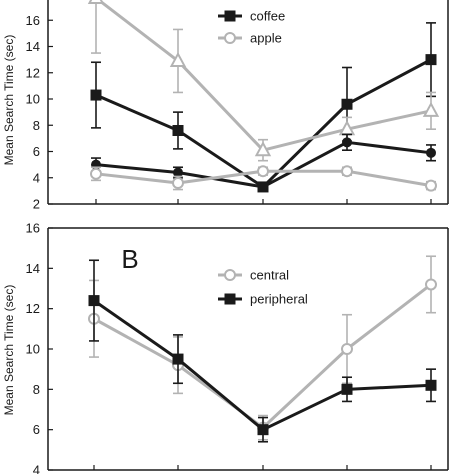 The image size is (474, 474). I want to click on legend-label: apple, so click(266, 38).